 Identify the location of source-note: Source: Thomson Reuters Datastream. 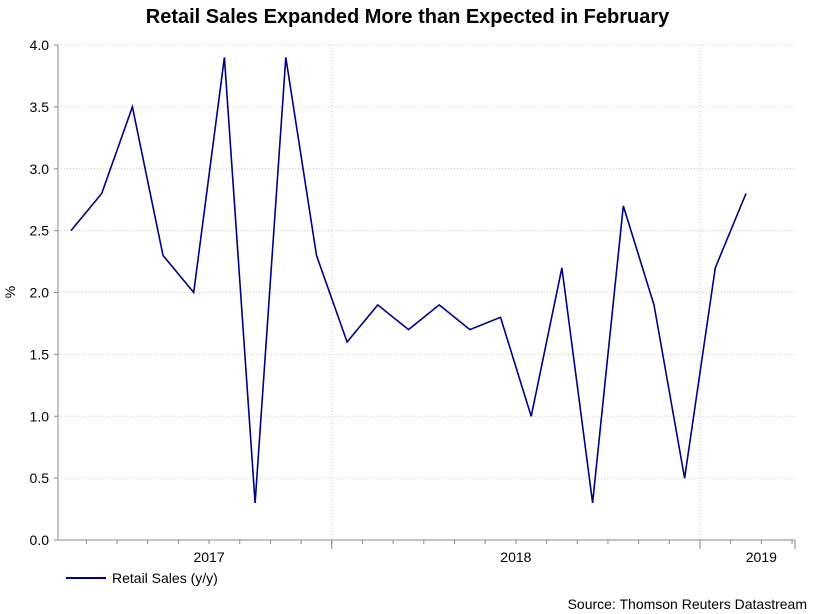
(687, 604).